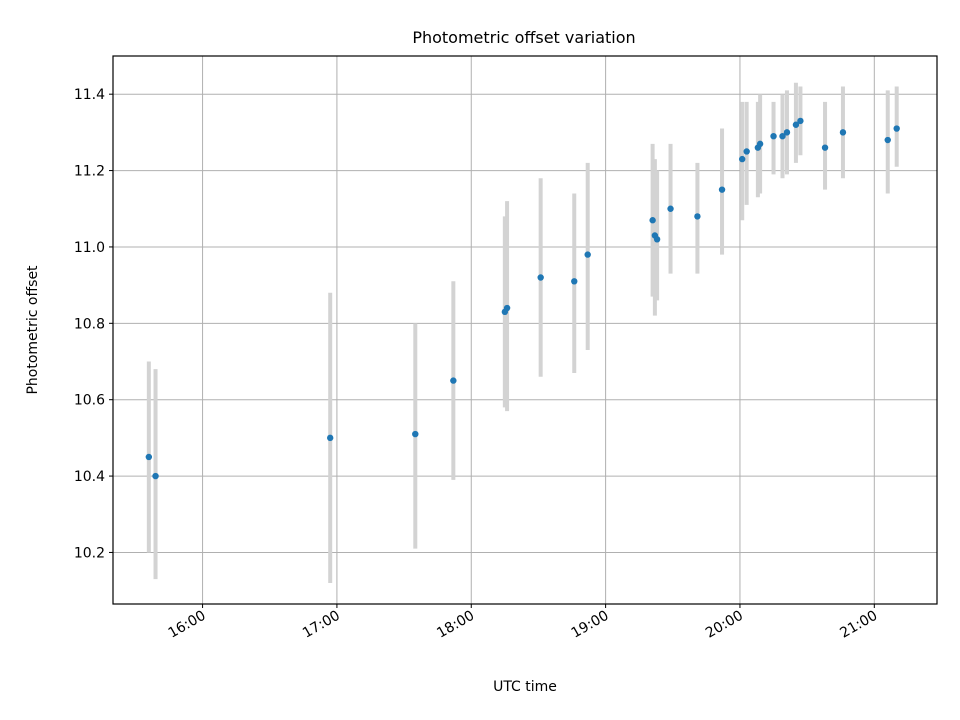 The width and height of the screenshot is (960, 720). Describe the element at coordinates (89, 95) in the screenshot. I see `y-tick-label: 11.4` at that location.